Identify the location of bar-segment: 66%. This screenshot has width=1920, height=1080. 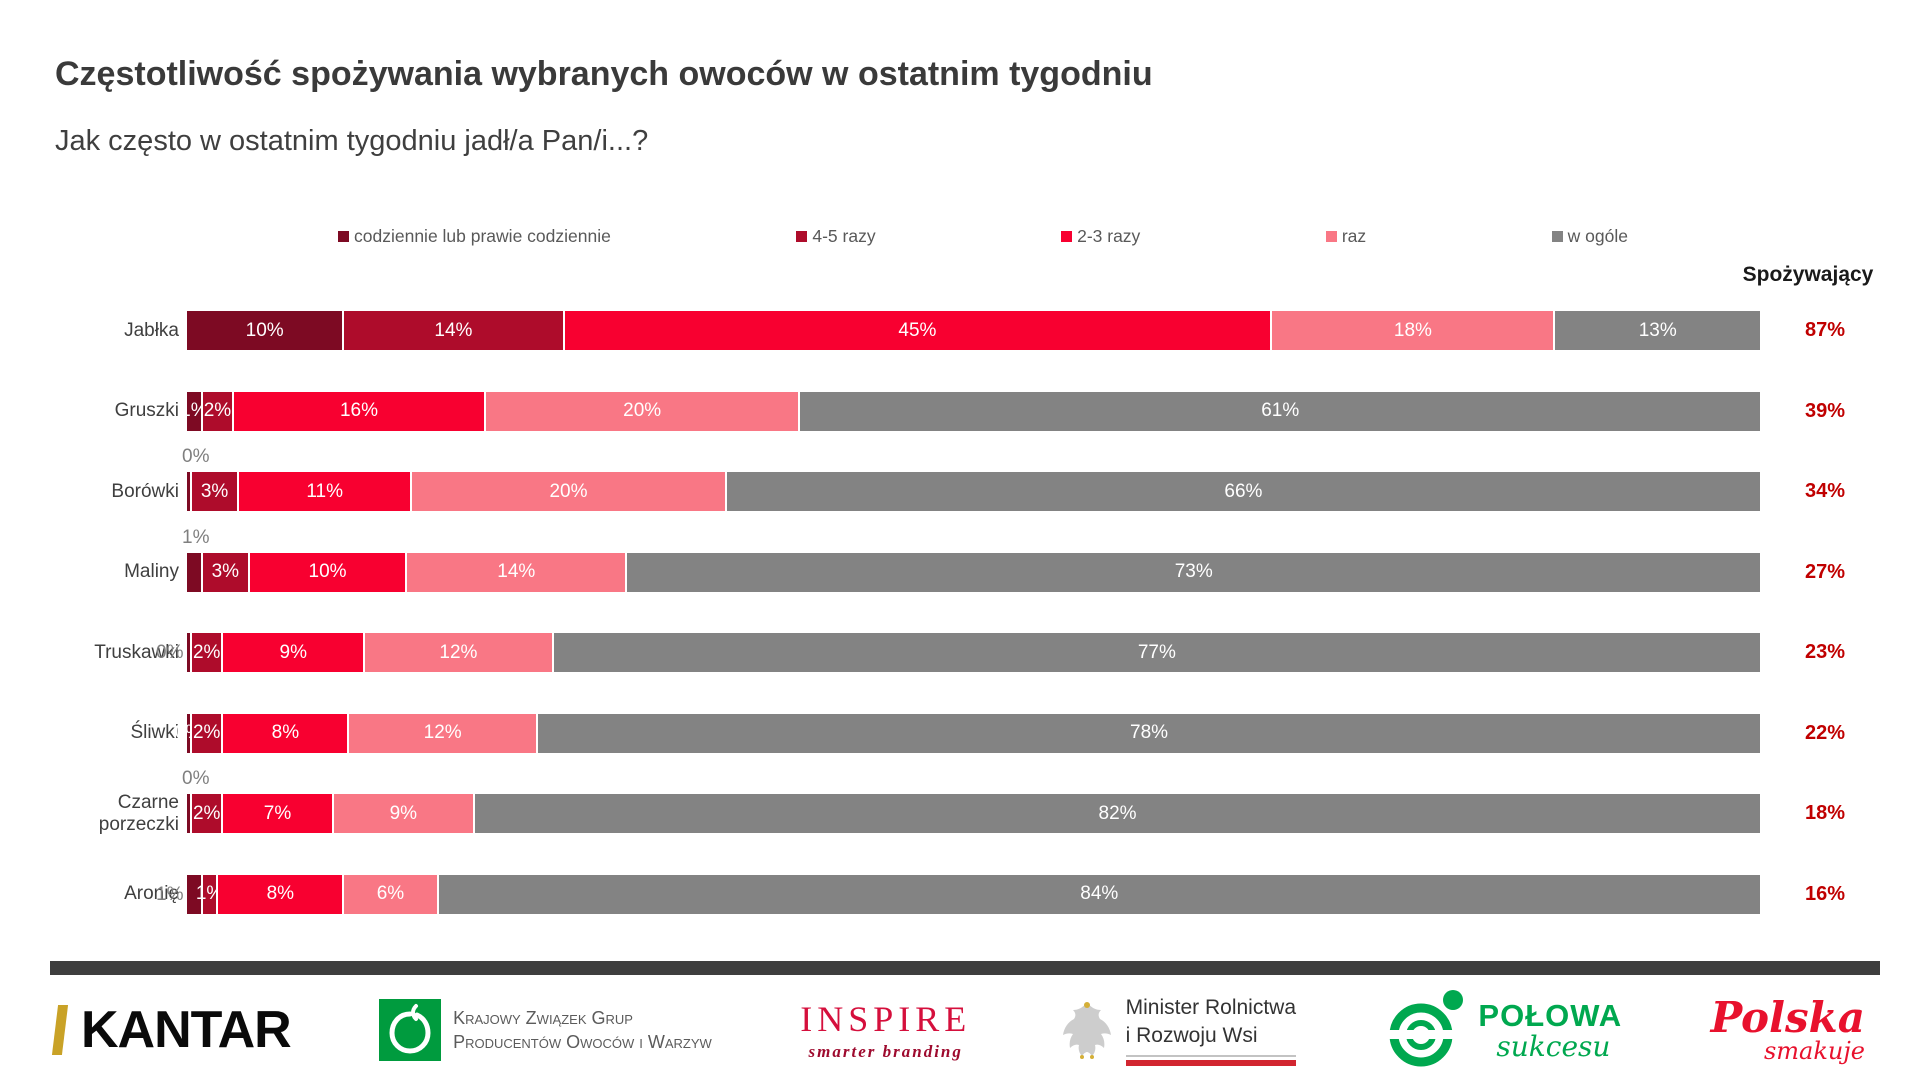
(1243, 491).